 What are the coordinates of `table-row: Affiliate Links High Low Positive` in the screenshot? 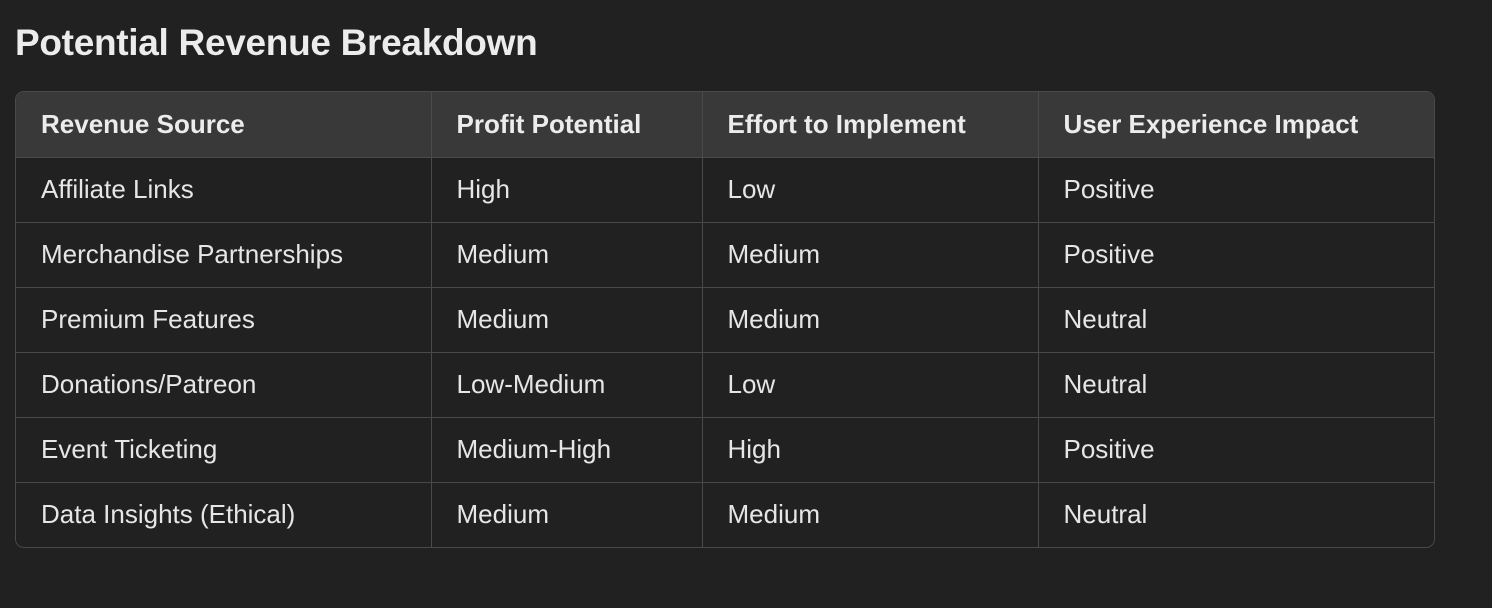 It's located at (725, 190).